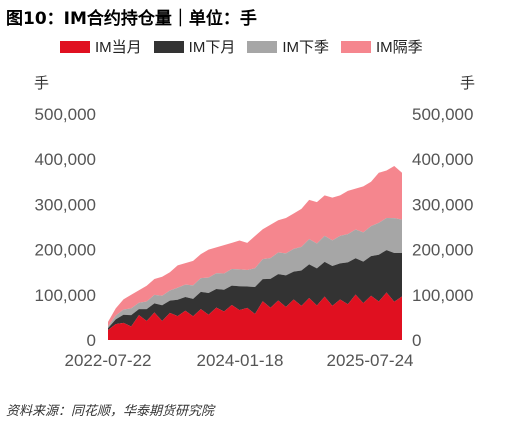 This screenshot has height=426, width=519. Describe the element at coordinates (356, 46) in the screenshot. I see `legend-swatch-next-quarter` at that location.